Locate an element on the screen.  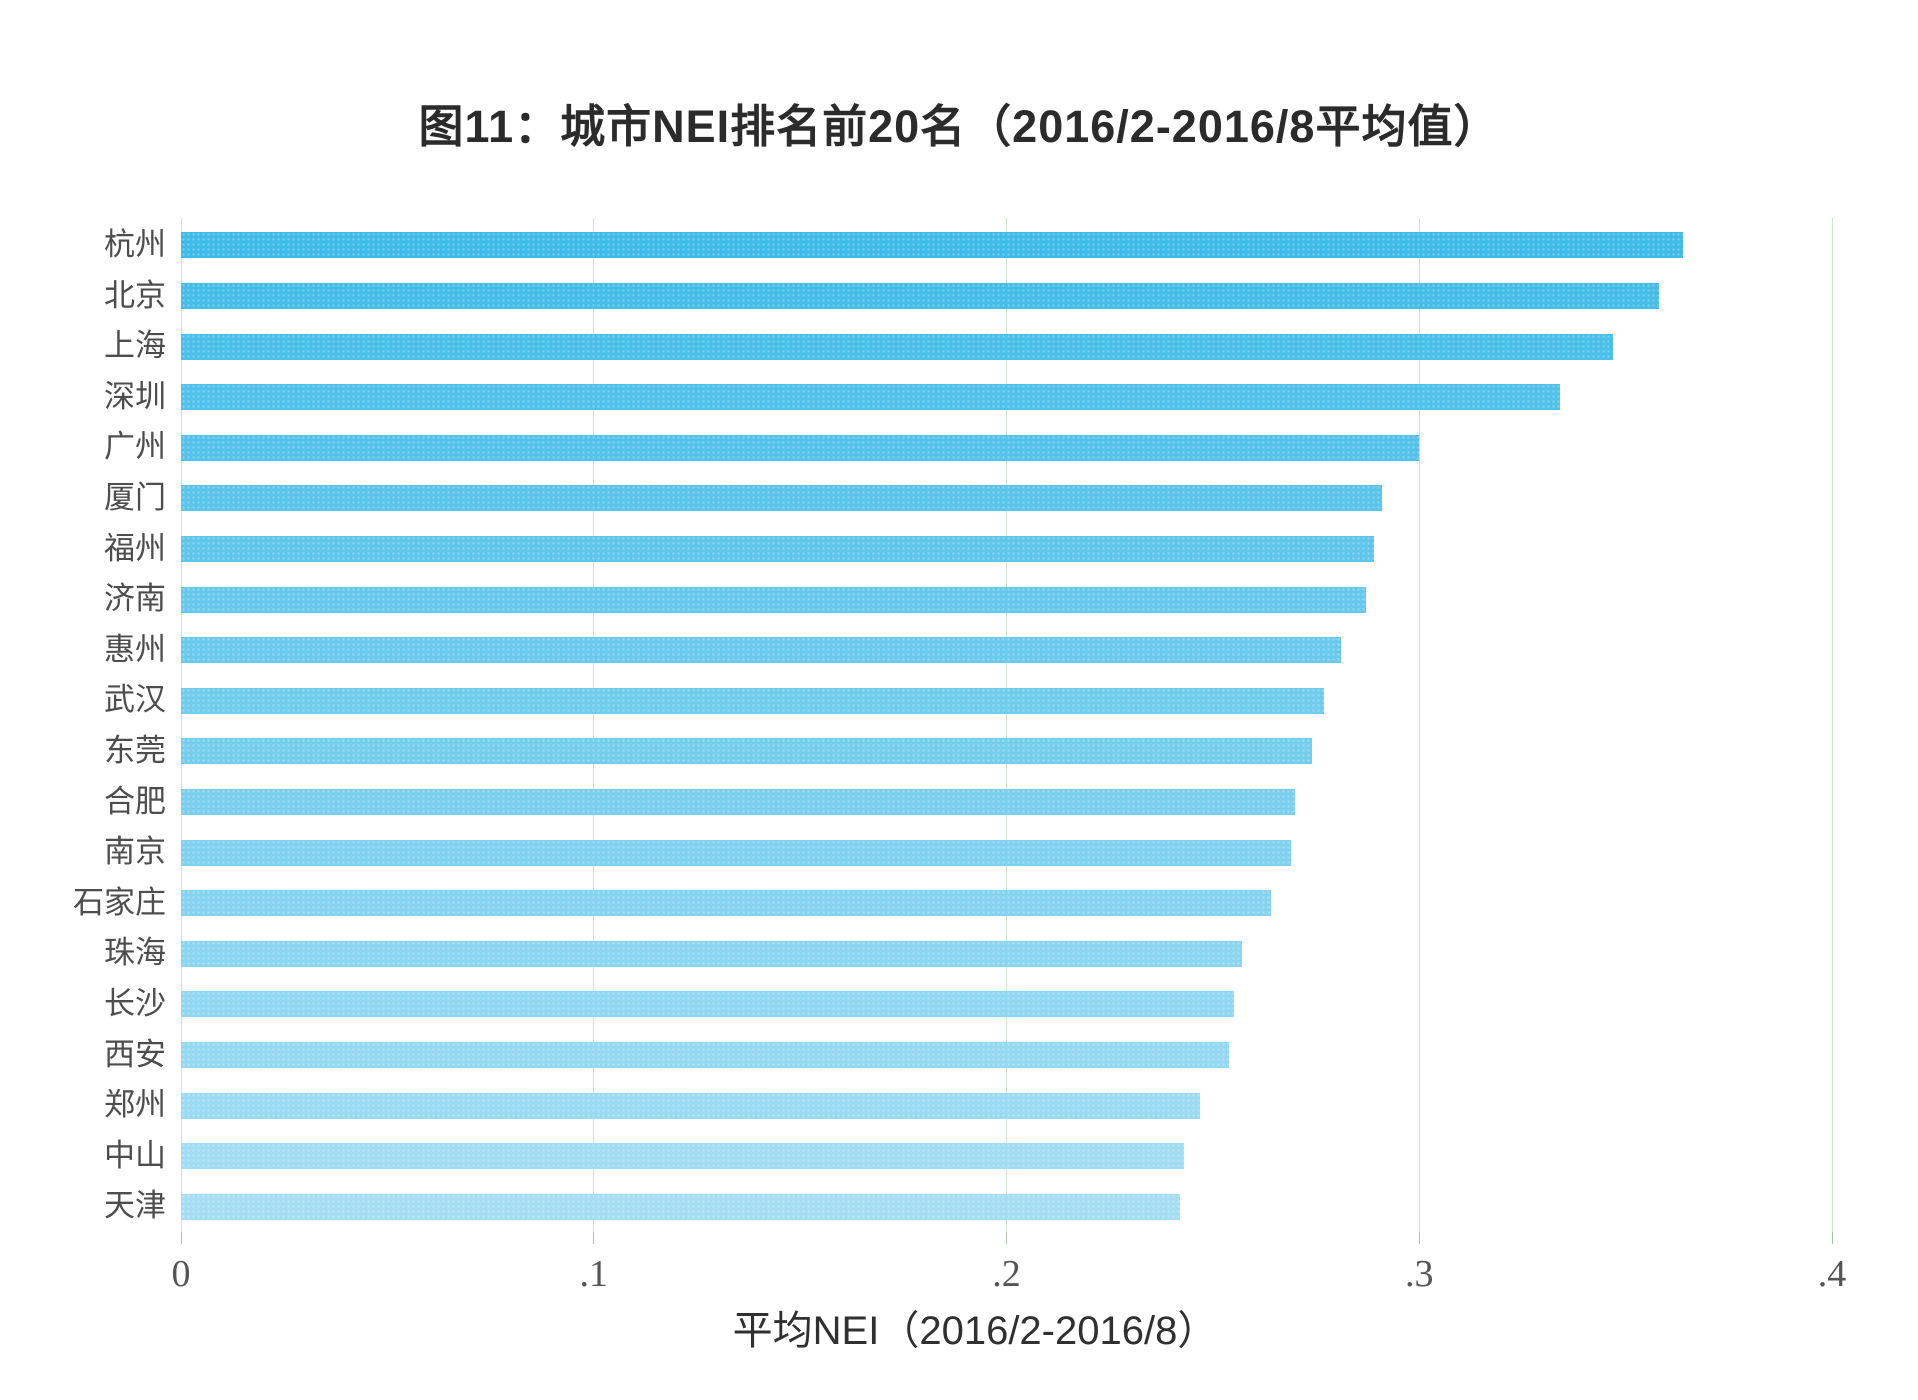
x-tick-label: .2 is located at coordinates (1006, 1274).